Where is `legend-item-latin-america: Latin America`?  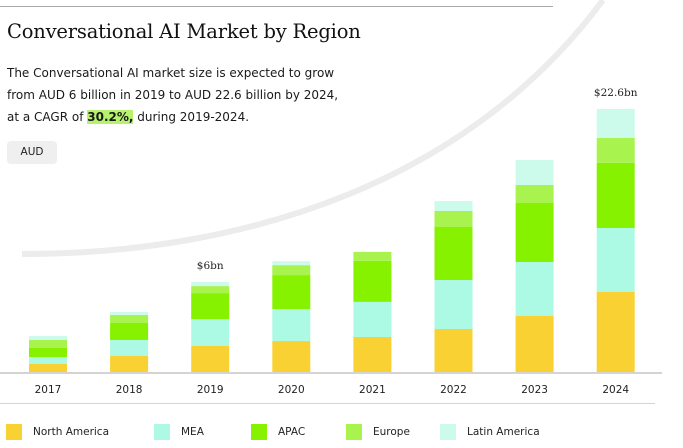 legend-item-latin-america: Latin America is located at coordinates (490, 432).